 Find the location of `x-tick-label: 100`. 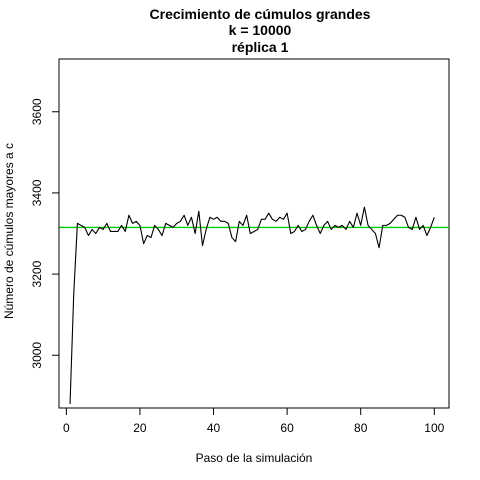

x-tick-label: 100 is located at coordinates (434, 428).